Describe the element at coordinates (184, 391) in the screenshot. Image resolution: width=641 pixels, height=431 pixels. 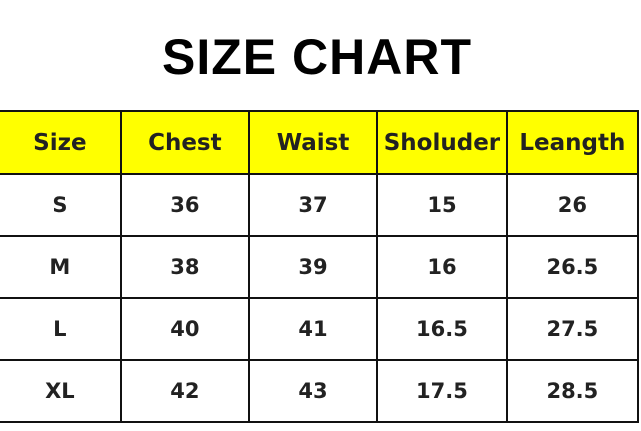
I see `table-cell: 42` at that location.